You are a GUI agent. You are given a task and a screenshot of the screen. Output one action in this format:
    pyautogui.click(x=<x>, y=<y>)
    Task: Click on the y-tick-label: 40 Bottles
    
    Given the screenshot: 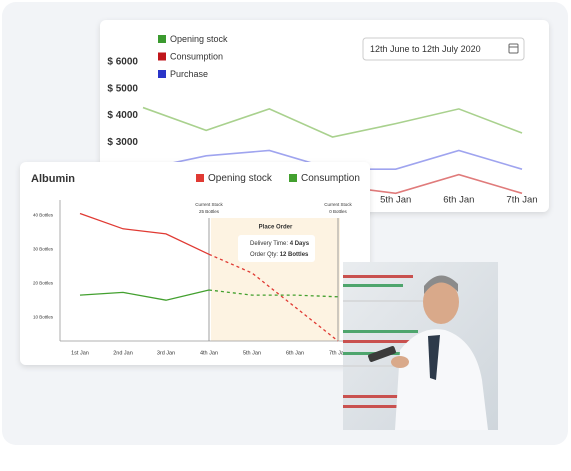 What is the action you would take?
    pyautogui.click(x=43, y=214)
    